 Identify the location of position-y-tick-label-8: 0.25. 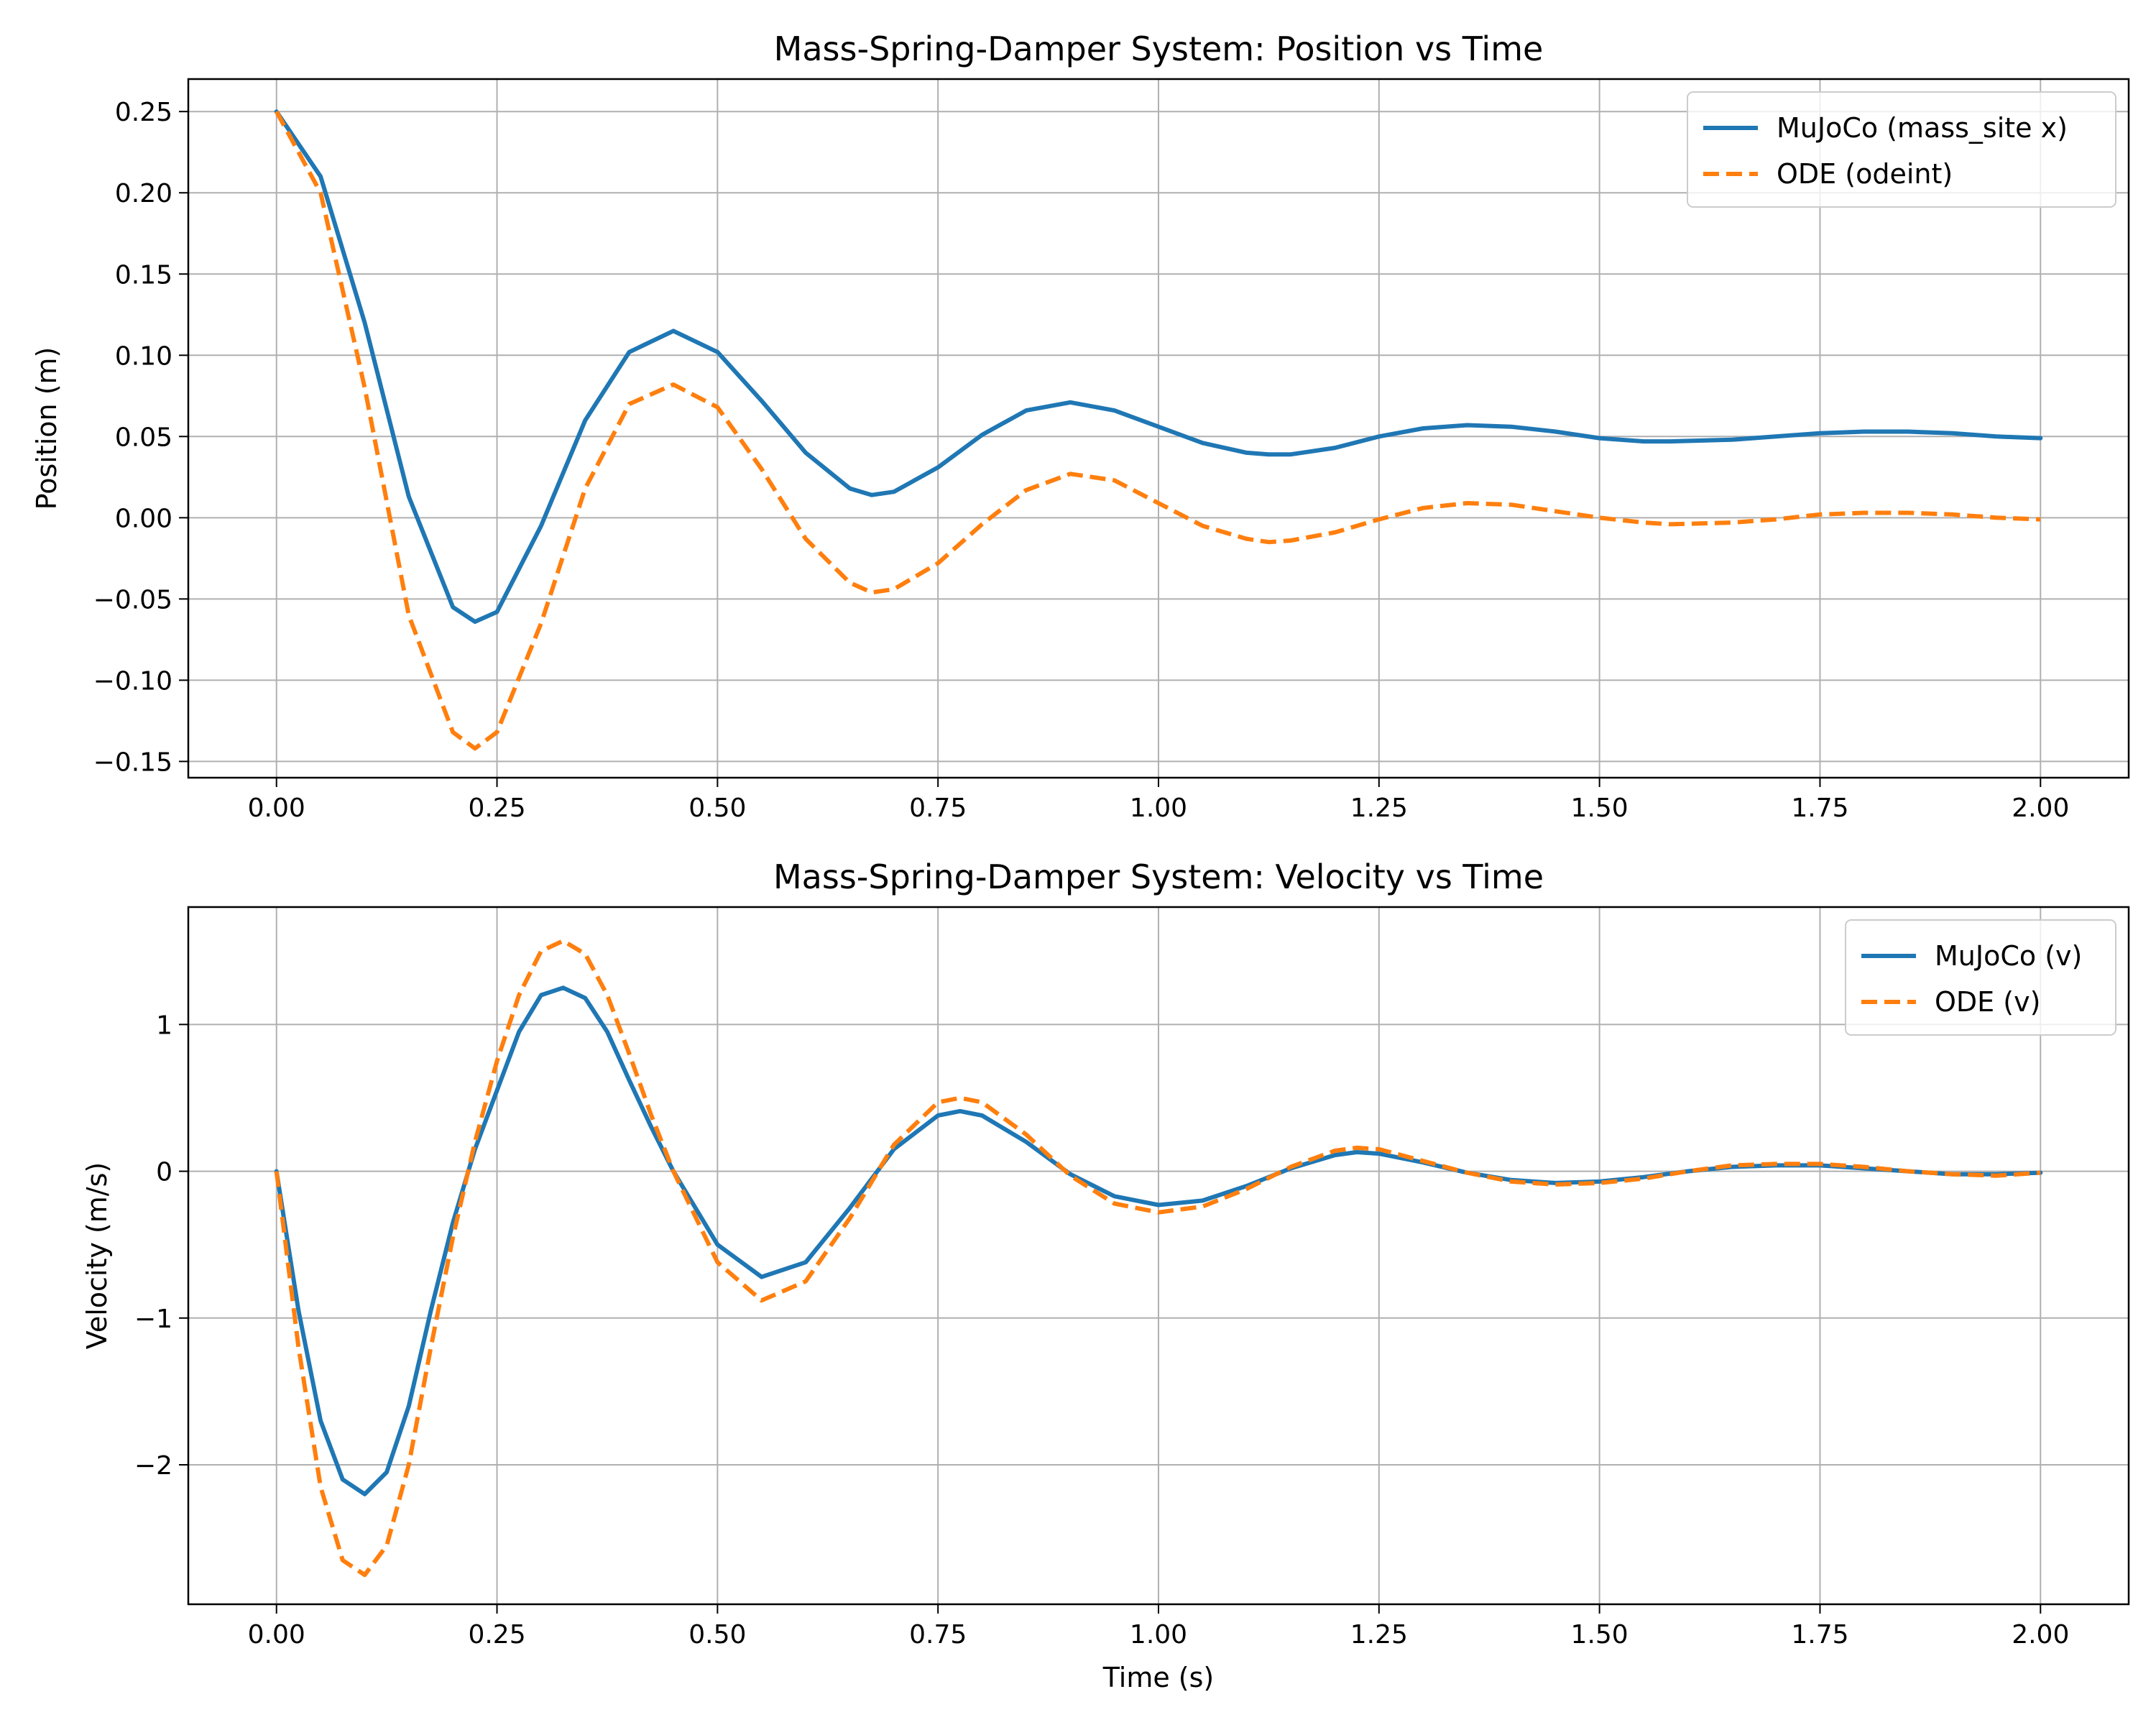
(143, 112).